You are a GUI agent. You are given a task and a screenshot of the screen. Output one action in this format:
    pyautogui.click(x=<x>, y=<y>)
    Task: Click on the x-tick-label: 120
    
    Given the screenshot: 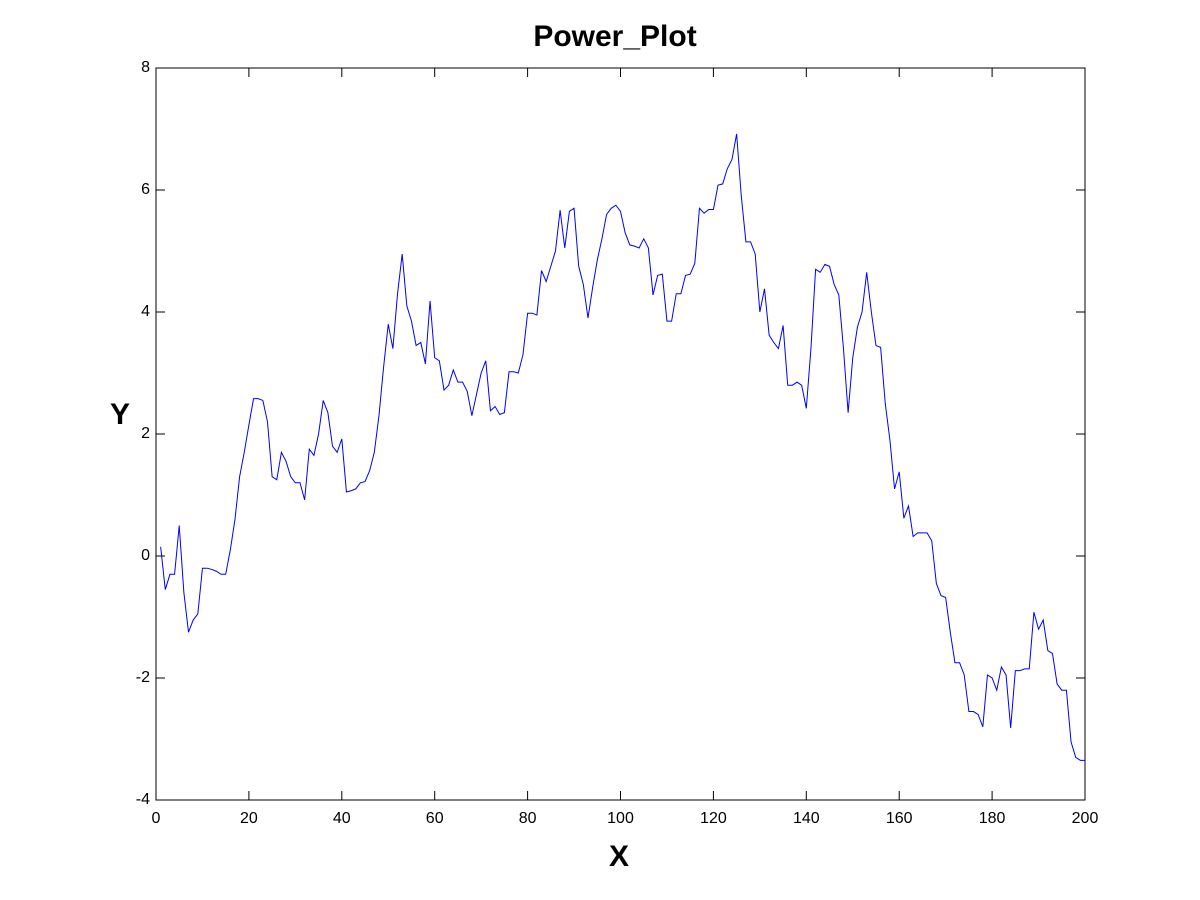 What is the action you would take?
    pyautogui.click(x=713, y=818)
    